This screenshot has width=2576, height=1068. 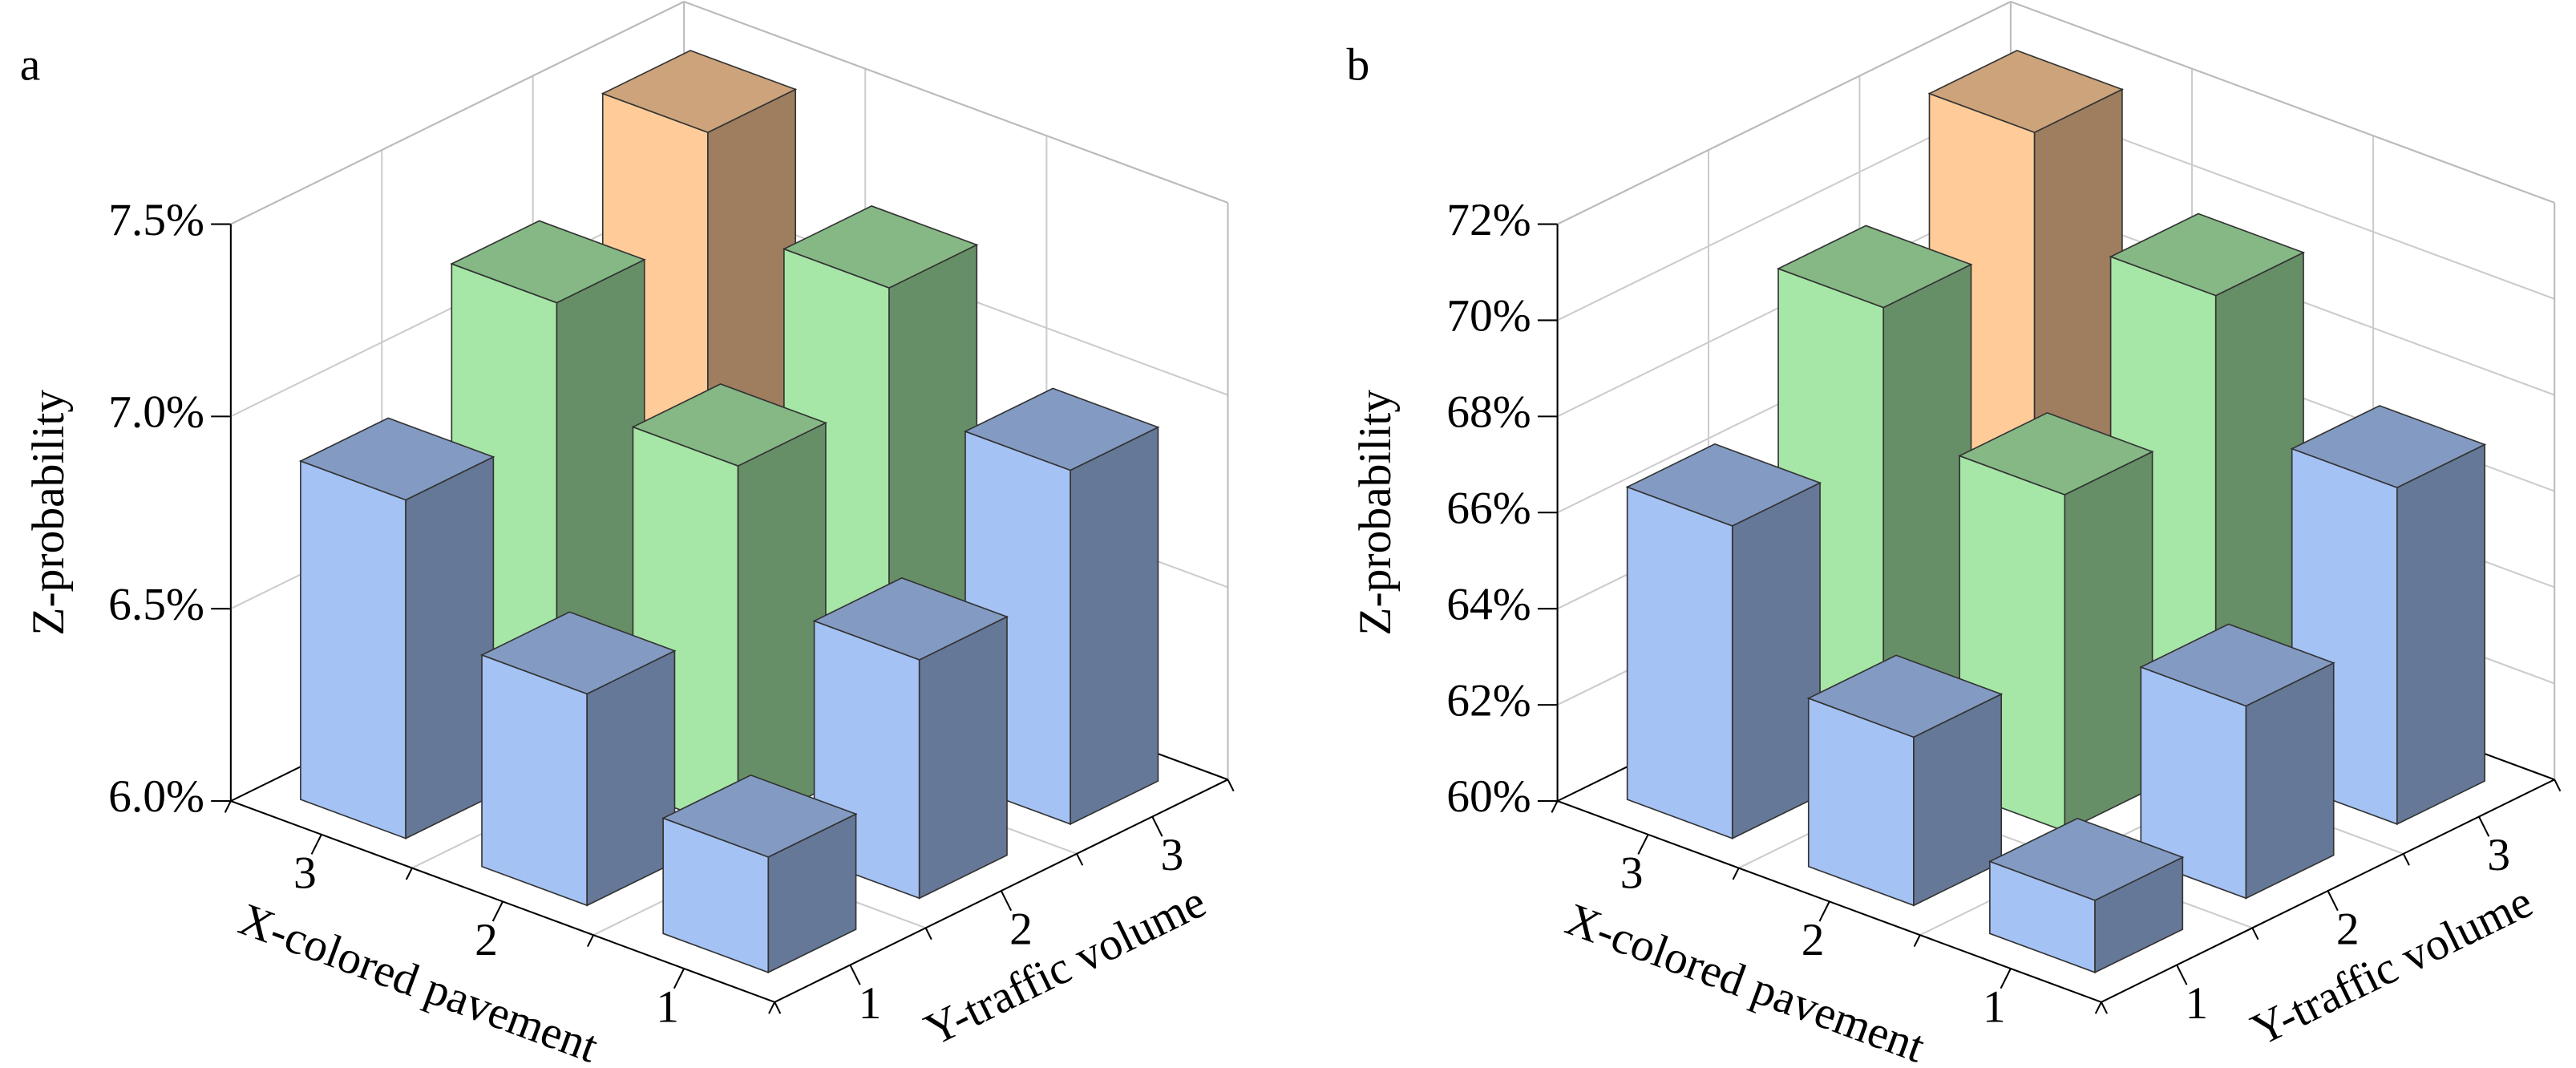 I want to click on z-tick-label: 6.5%, so click(x=156, y=604).